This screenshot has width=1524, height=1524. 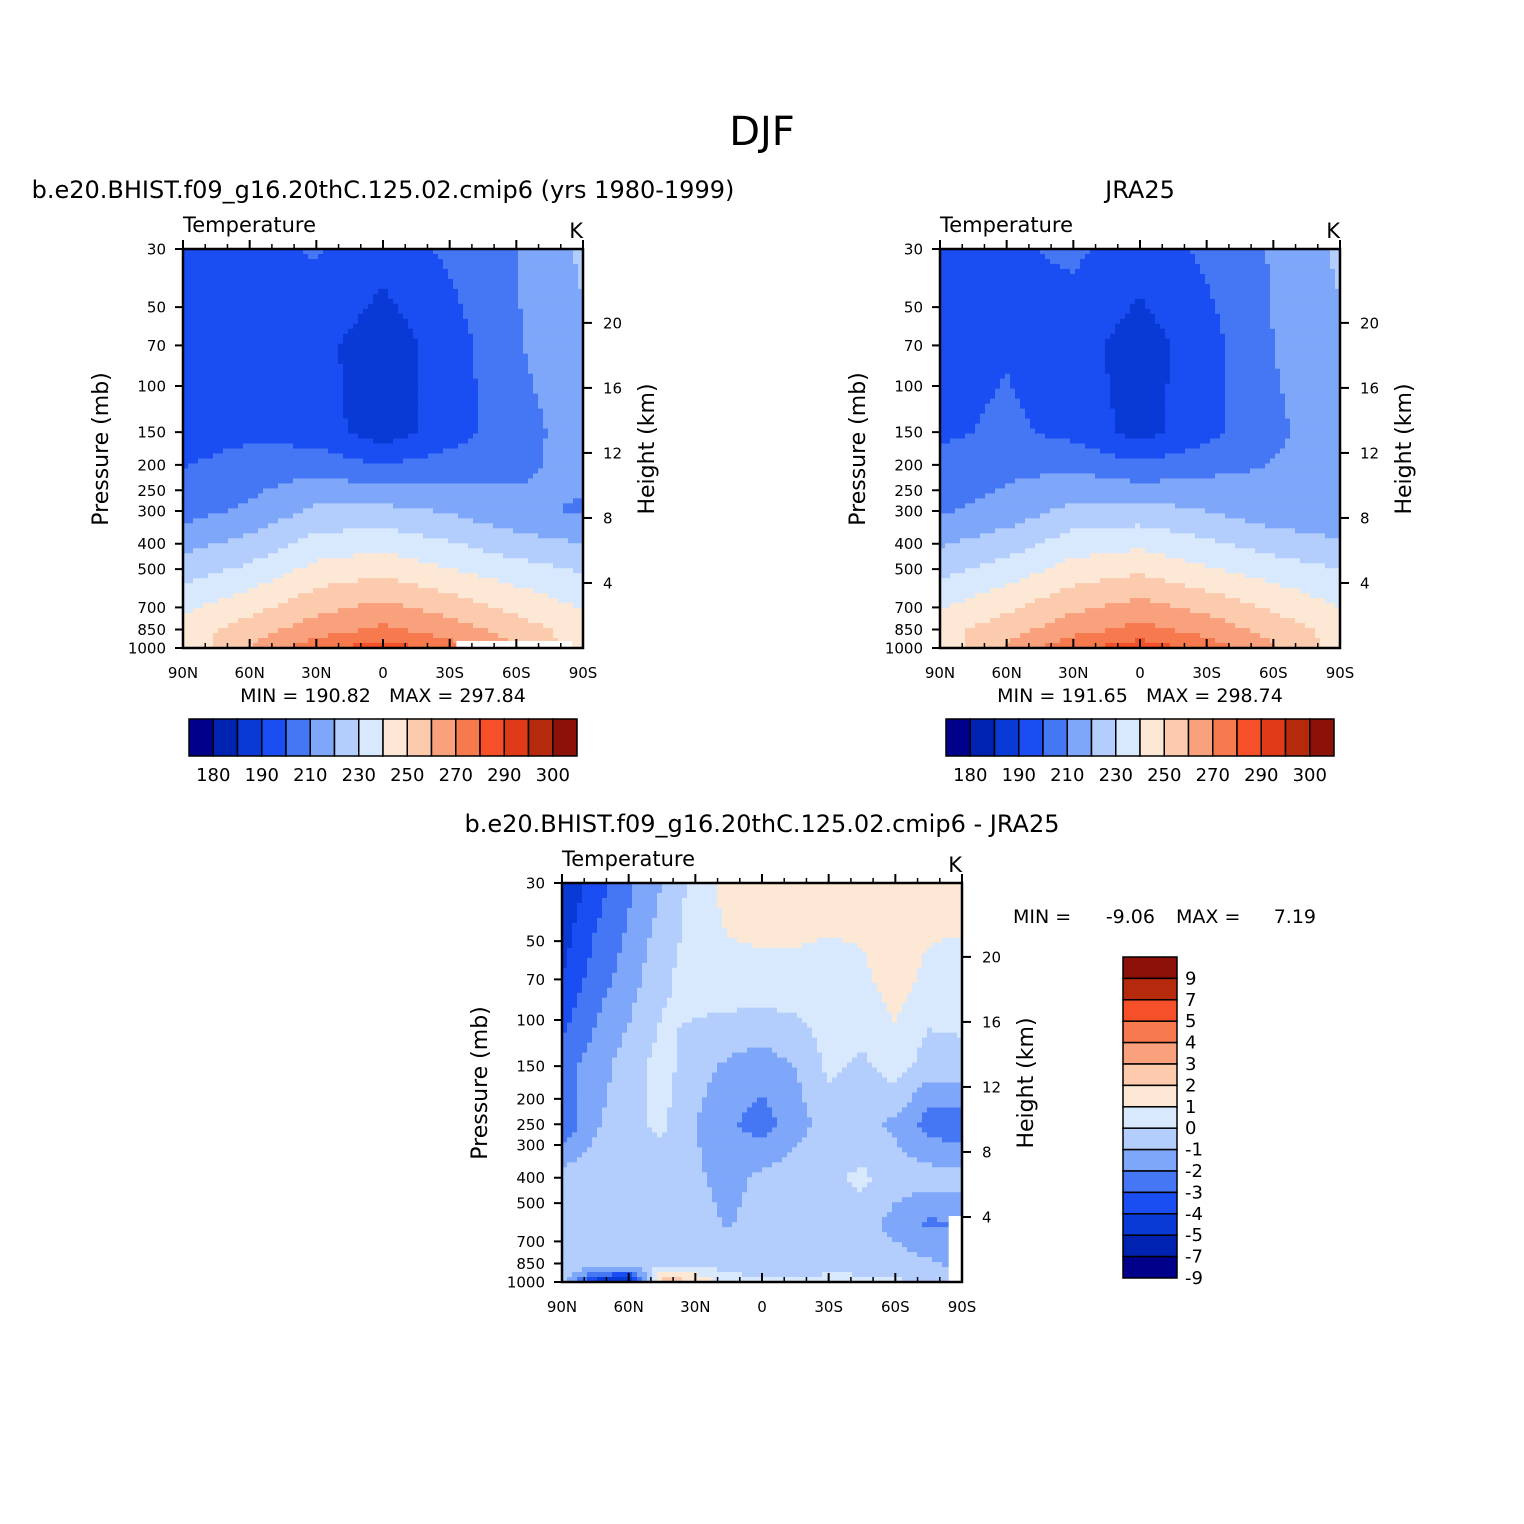 What do you see at coordinates (955, 865) in the screenshot?
I see `panel-diff-units-label: K` at bounding box center [955, 865].